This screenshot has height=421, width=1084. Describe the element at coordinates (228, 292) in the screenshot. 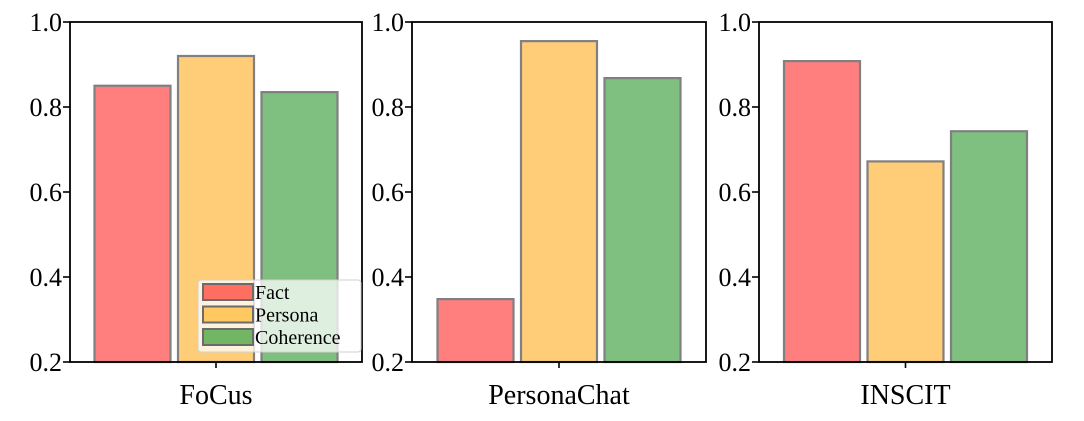

I see `legend-swatch-fact` at that location.